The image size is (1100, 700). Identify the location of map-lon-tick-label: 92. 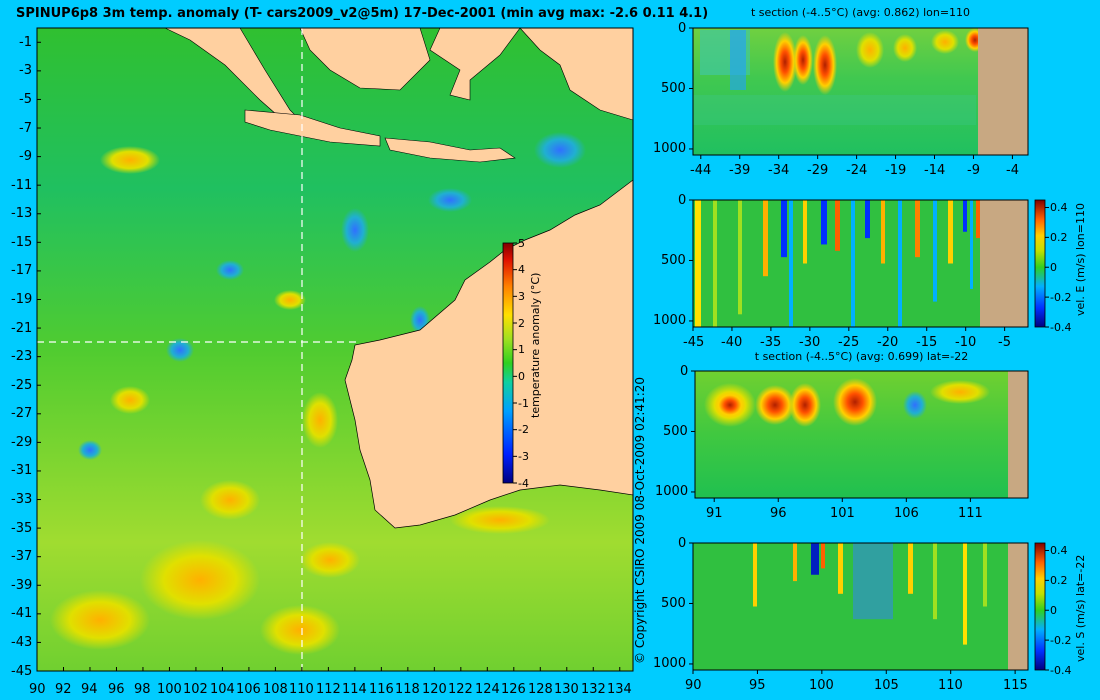
(63, 689).